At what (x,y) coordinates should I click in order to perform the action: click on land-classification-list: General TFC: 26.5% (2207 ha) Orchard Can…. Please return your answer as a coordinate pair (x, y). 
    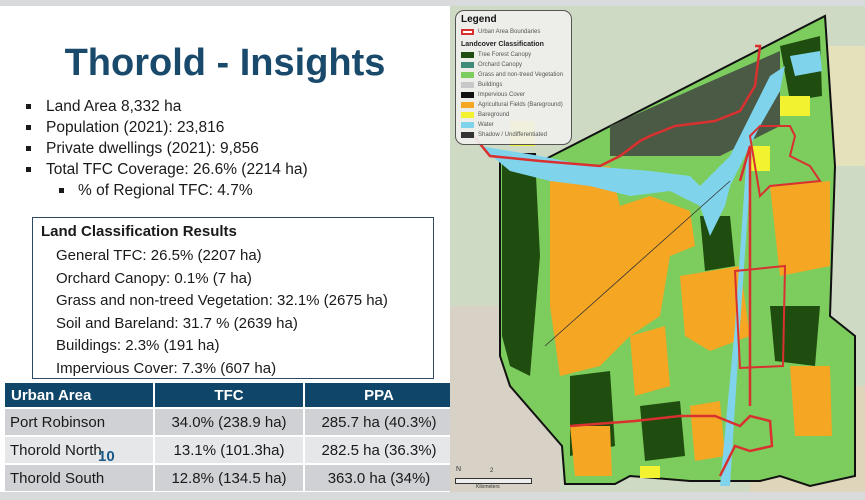
    Looking at the image, I should click on (222, 312).